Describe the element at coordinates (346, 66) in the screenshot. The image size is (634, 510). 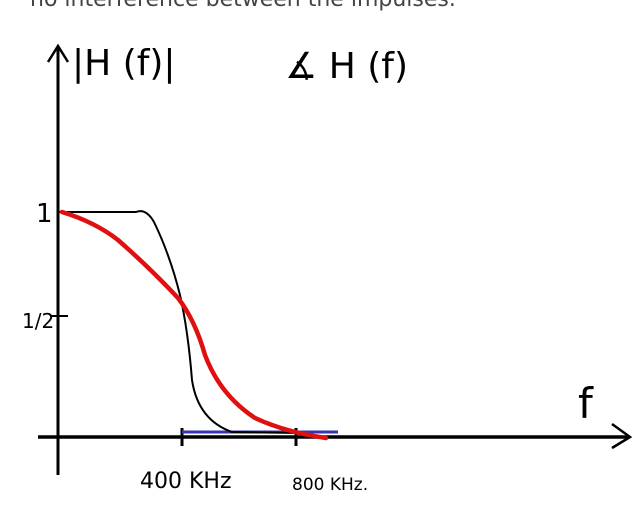
I see `phase-label: ∡ H (f)` at that location.